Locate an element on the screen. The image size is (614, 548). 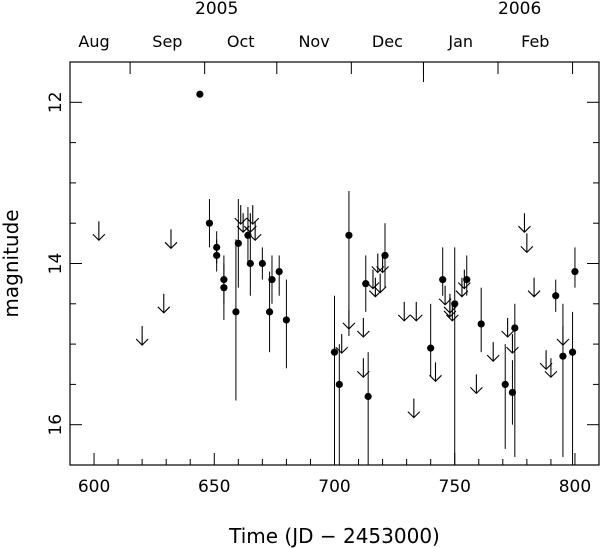
x-tick-label: 700 is located at coordinates (334, 487).